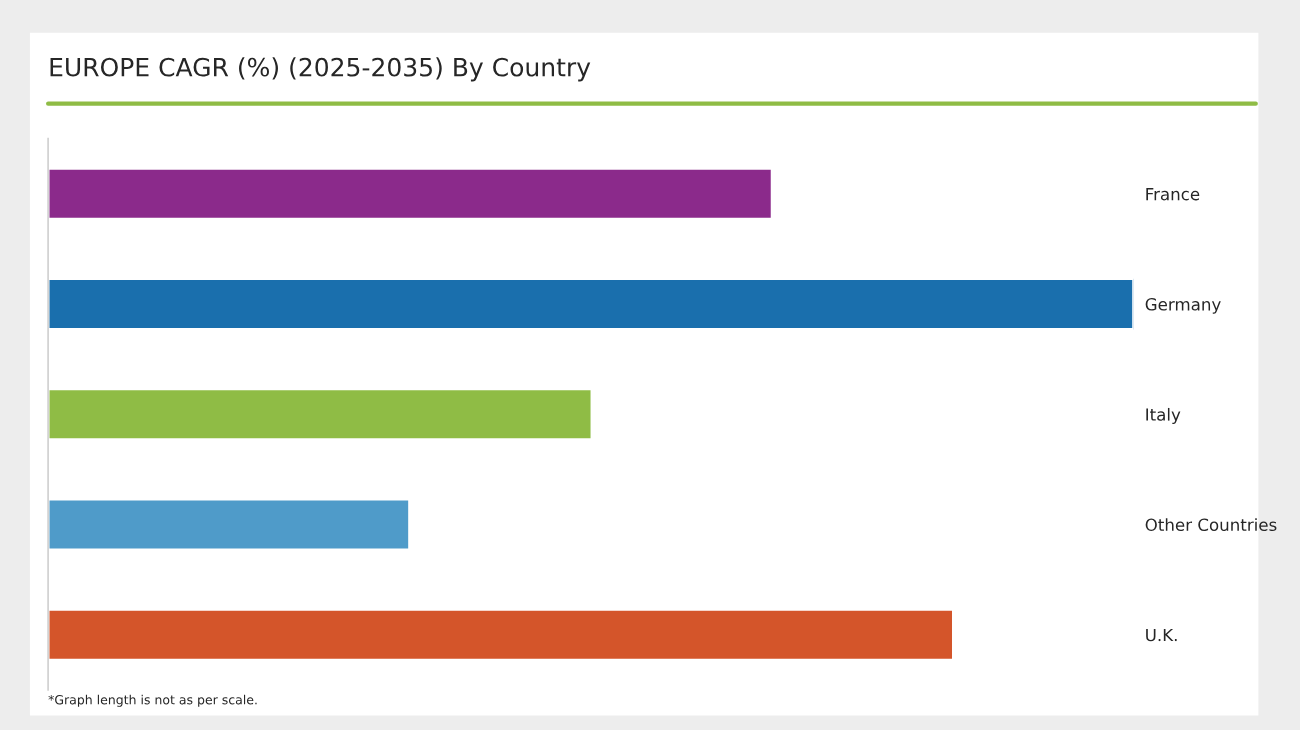 The height and width of the screenshot is (730, 1300). What do you see at coordinates (1173, 194) in the screenshot?
I see `y-tick-label: France` at bounding box center [1173, 194].